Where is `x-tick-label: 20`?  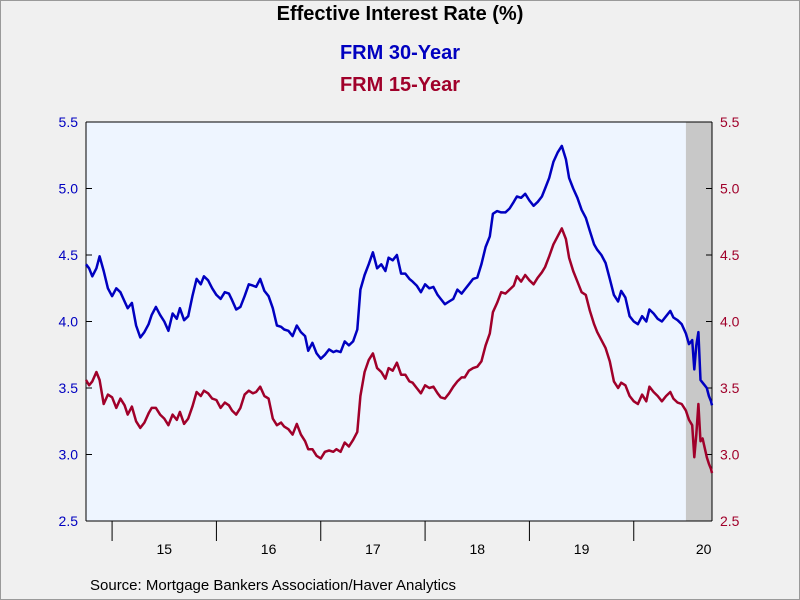
x-tick-label: 20 is located at coordinates (704, 549).